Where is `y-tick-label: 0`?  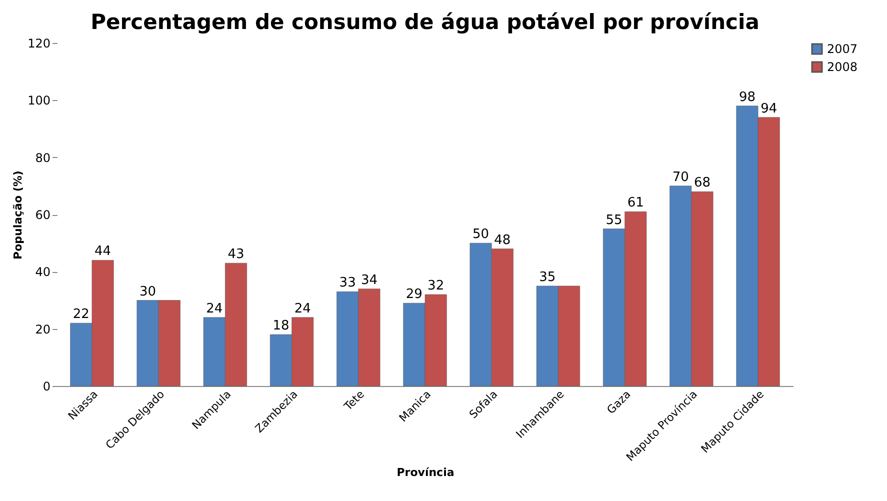
y-tick-label: 0 is located at coordinates (46, 387).